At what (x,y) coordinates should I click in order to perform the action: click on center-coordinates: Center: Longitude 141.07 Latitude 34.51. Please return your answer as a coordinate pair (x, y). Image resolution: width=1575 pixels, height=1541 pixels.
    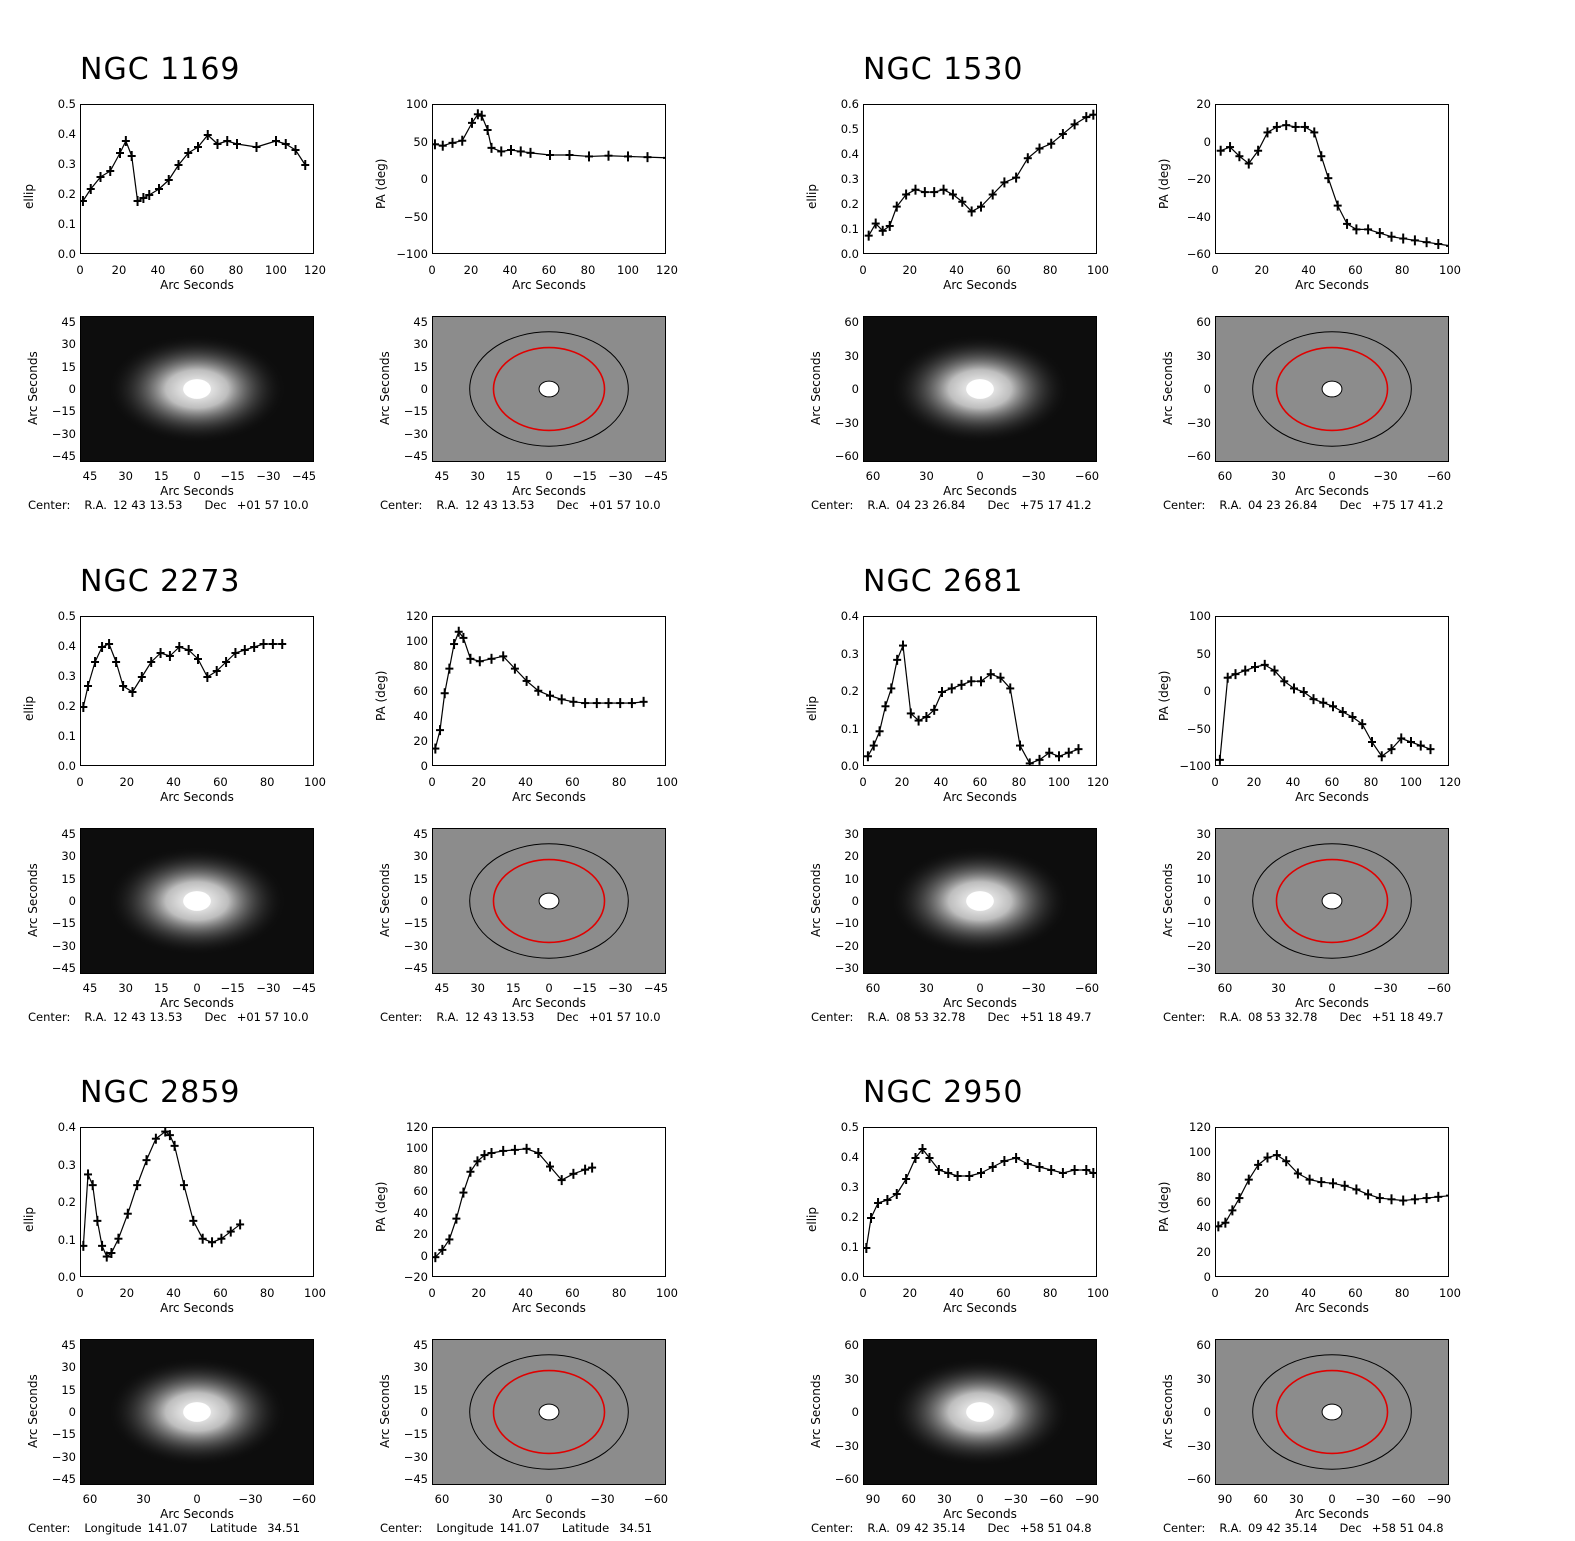
    Looking at the image, I should click on (516, 1528).